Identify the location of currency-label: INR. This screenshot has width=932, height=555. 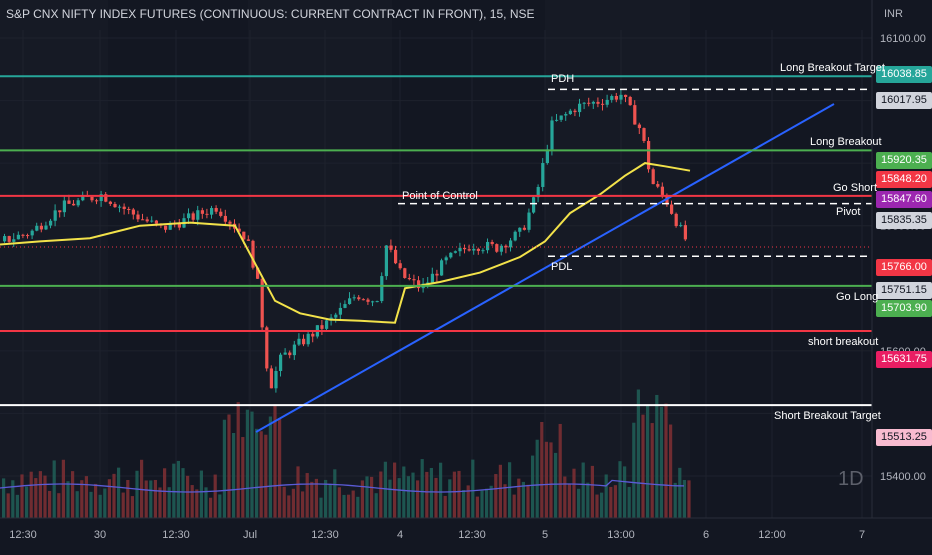
(893, 14).